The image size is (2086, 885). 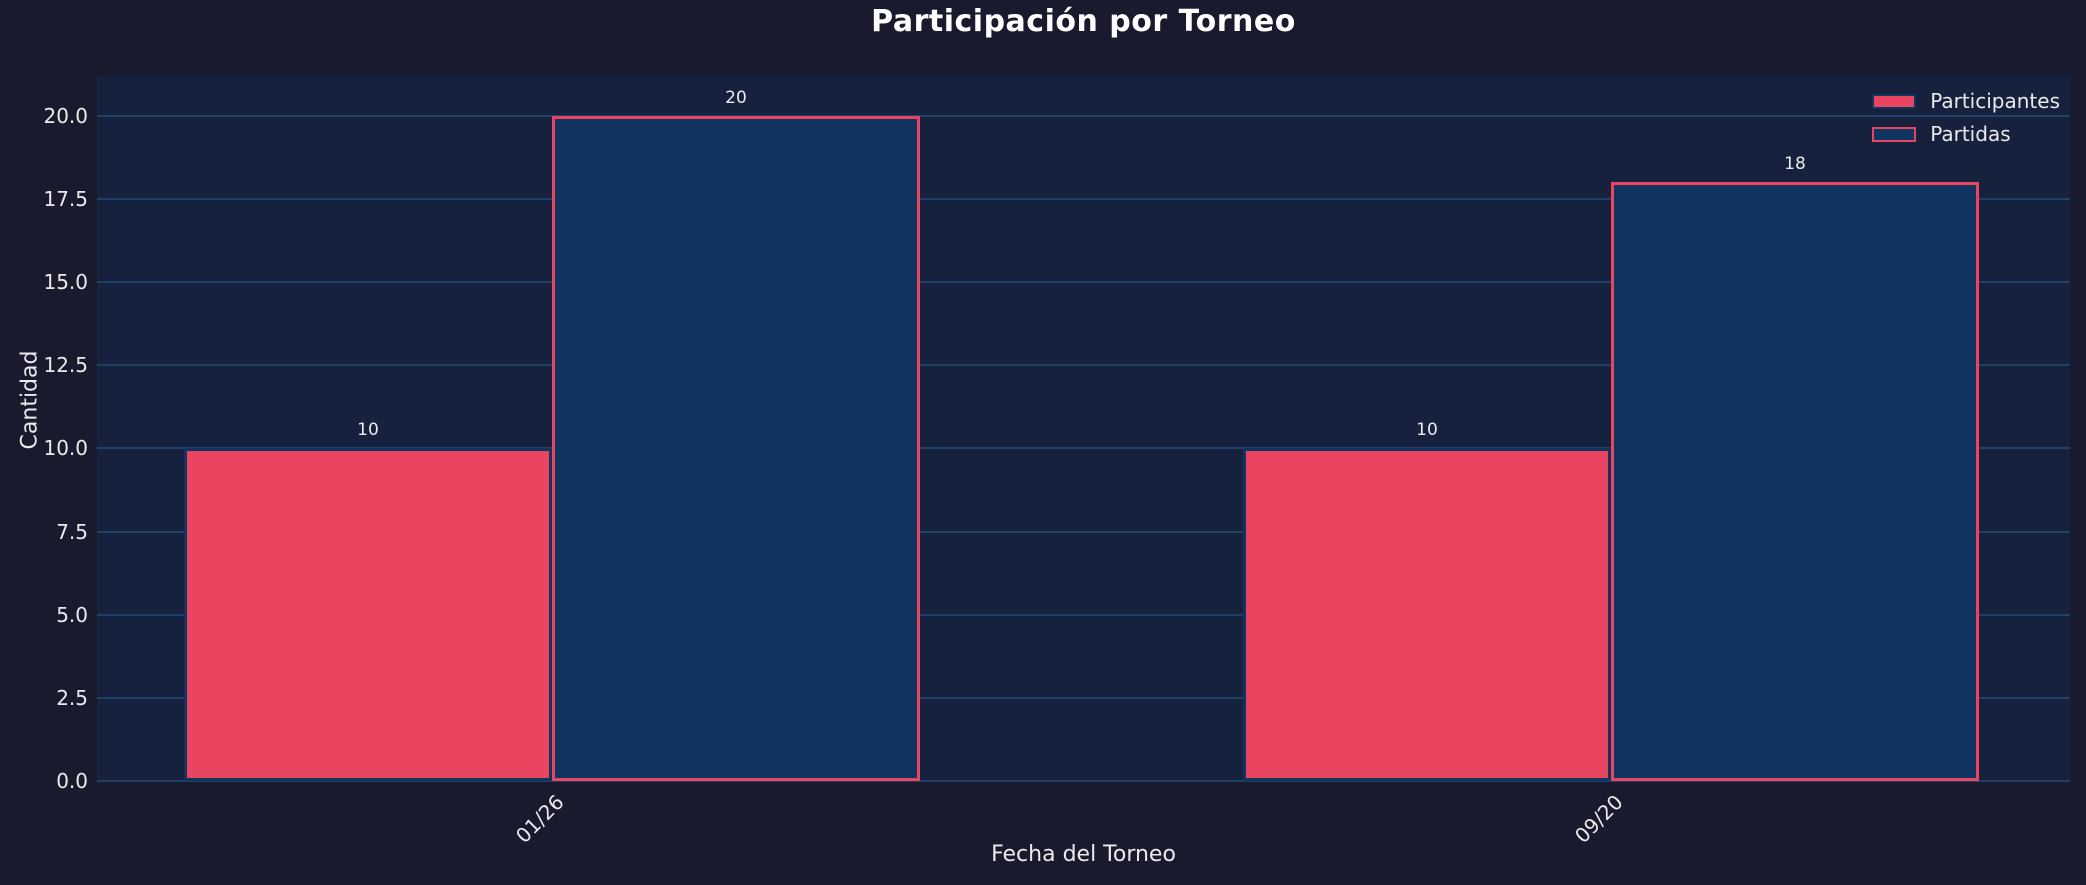 What do you see at coordinates (72, 531) in the screenshot?
I see `y-tick-label: 7.5` at bounding box center [72, 531].